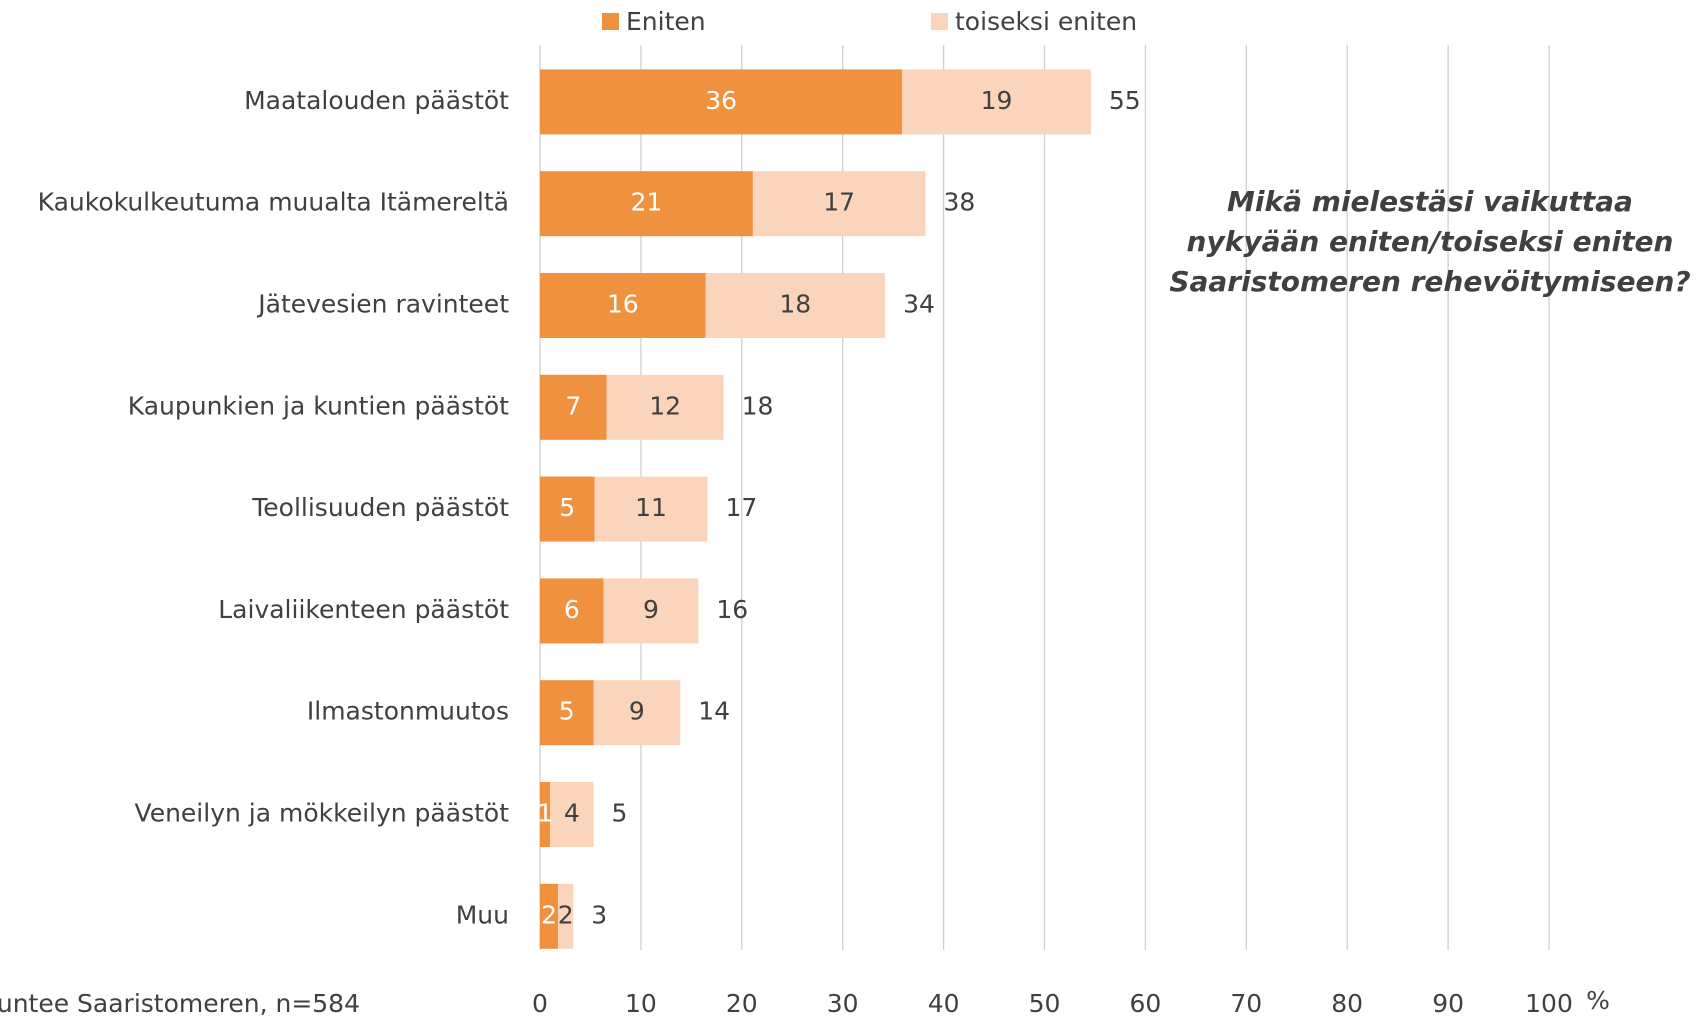 The image size is (1698, 1026). Describe the element at coordinates (1549, 1003) in the screenshot. I see `x-tick-label: 100` at that location.